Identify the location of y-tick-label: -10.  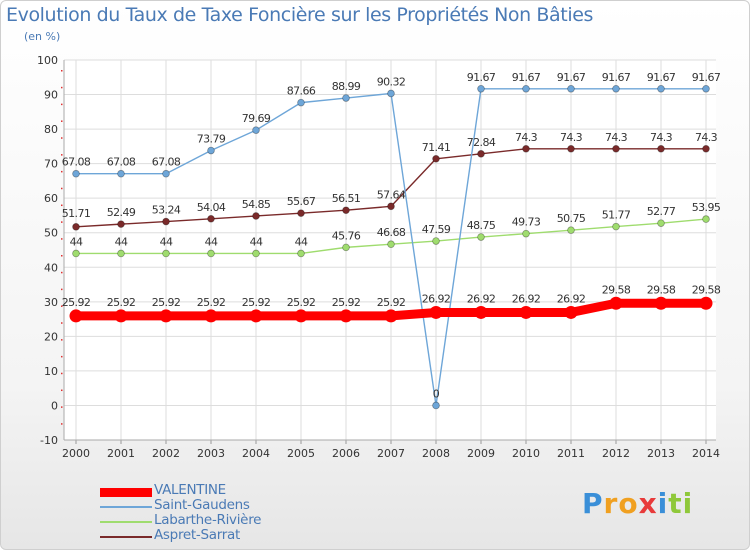
(49, 440).